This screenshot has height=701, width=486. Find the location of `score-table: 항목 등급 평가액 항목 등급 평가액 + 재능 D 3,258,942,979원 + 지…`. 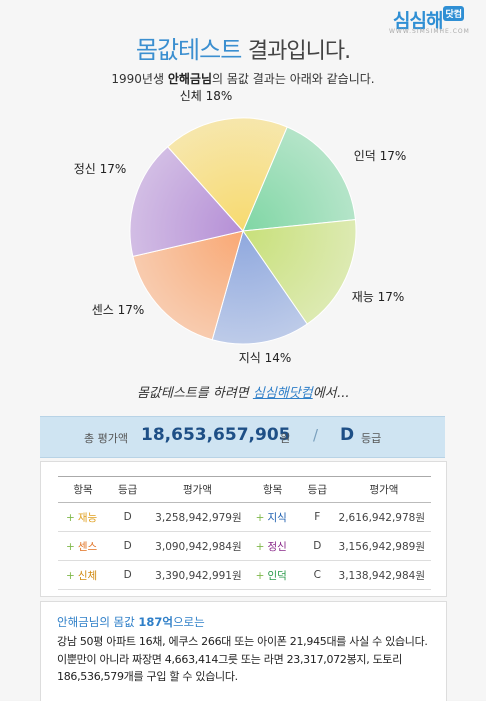

score-table: 항목 등급 평가액 항목 등급 평가액 + 재능 D 3,258,942,979원 + 지… is located at coordinates (244, 533).